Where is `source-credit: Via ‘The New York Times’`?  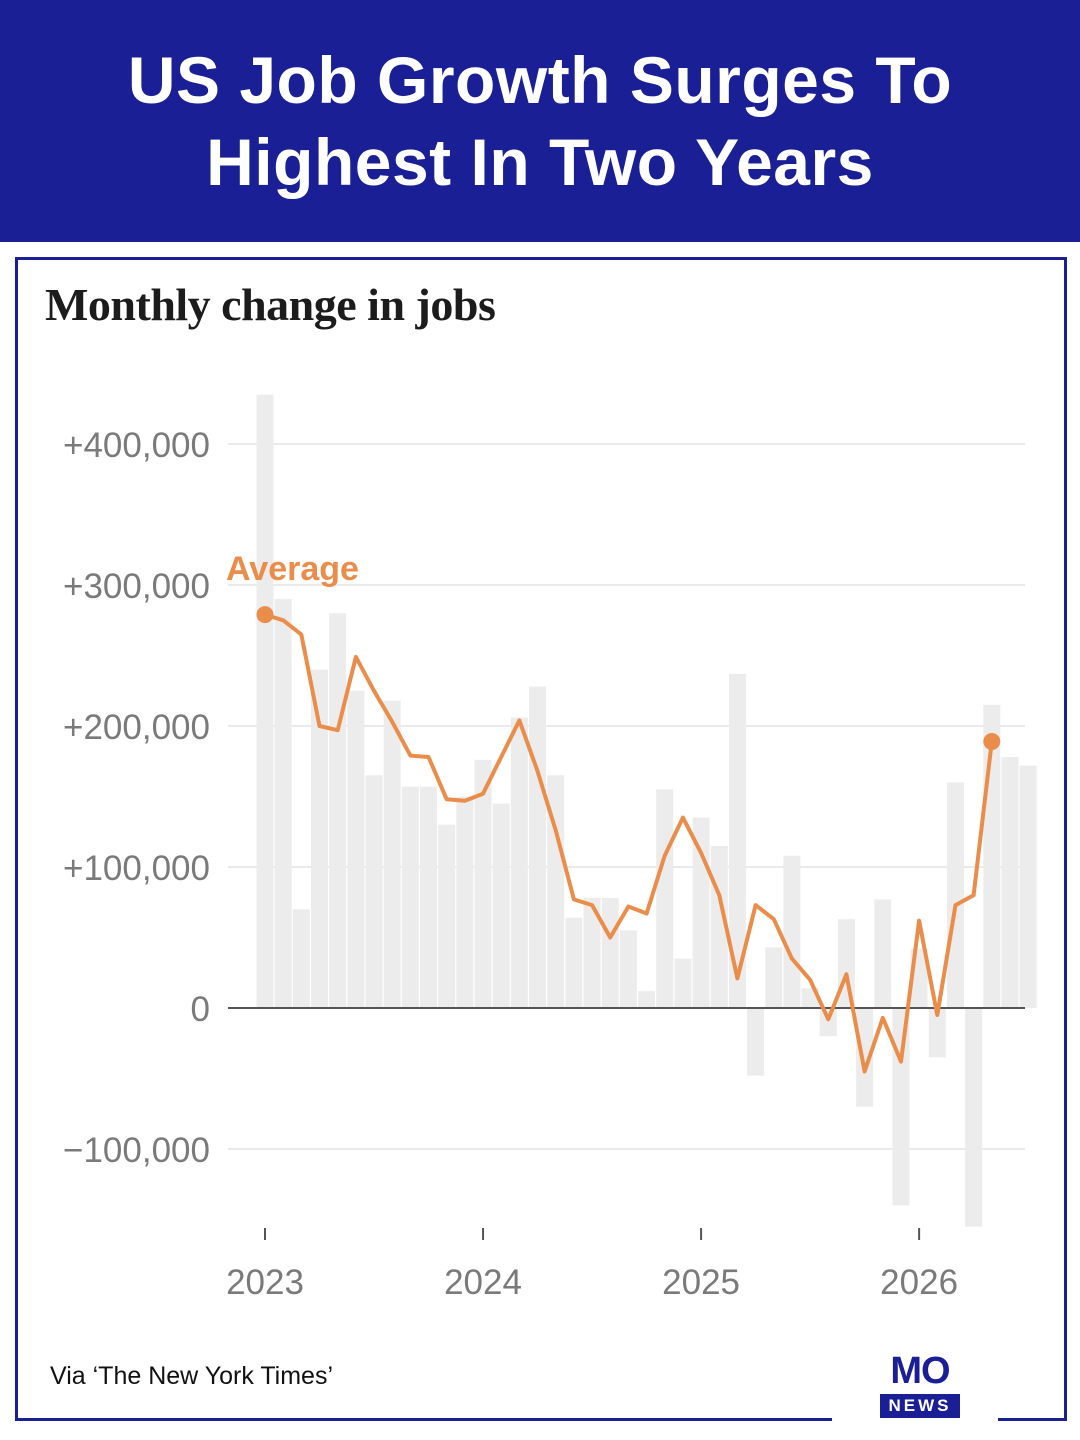 source-credit: Via ‘The New York Times’ is located at coordinates (191, 1376).